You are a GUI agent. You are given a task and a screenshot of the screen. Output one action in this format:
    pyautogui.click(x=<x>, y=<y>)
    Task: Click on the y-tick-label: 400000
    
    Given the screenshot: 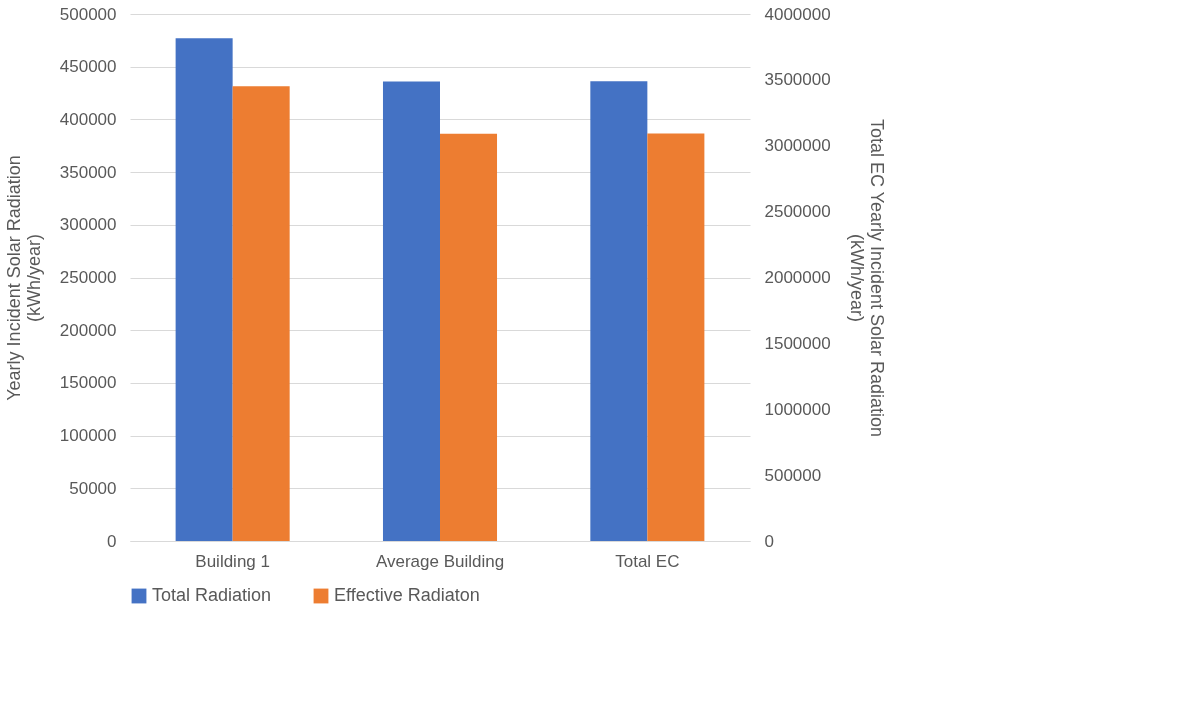 What is the action you would take?
    pyautogui.click(x=88, y=119)
    